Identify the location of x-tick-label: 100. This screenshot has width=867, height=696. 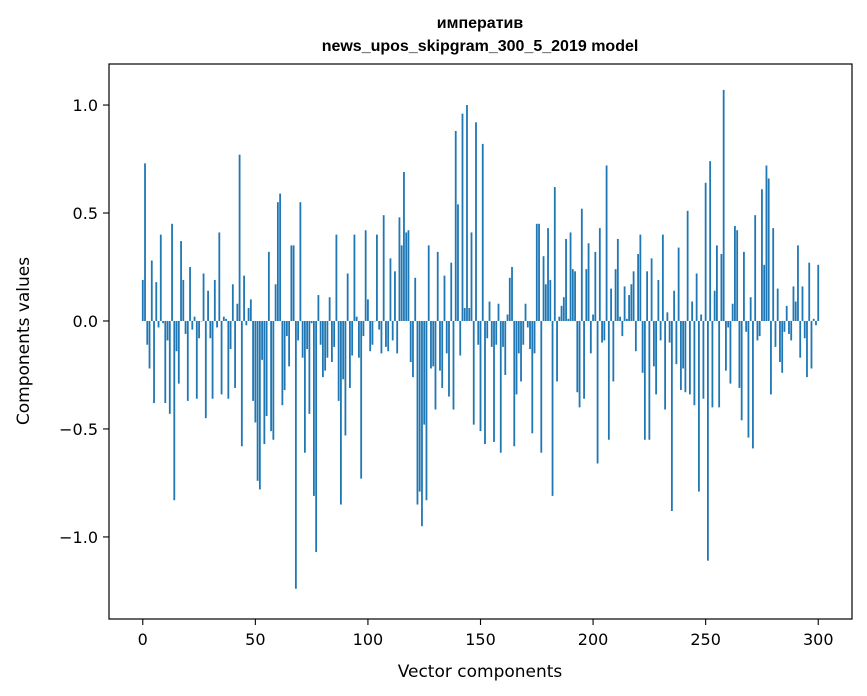
(368, 639).